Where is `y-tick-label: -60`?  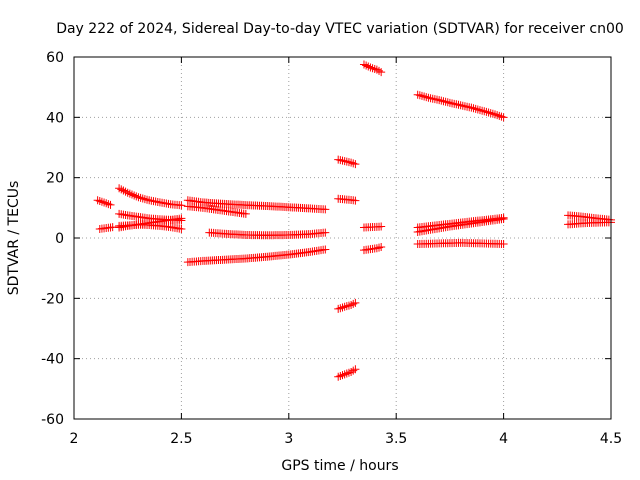
y-tick-label: -60 is located at coordinates (52, 420).